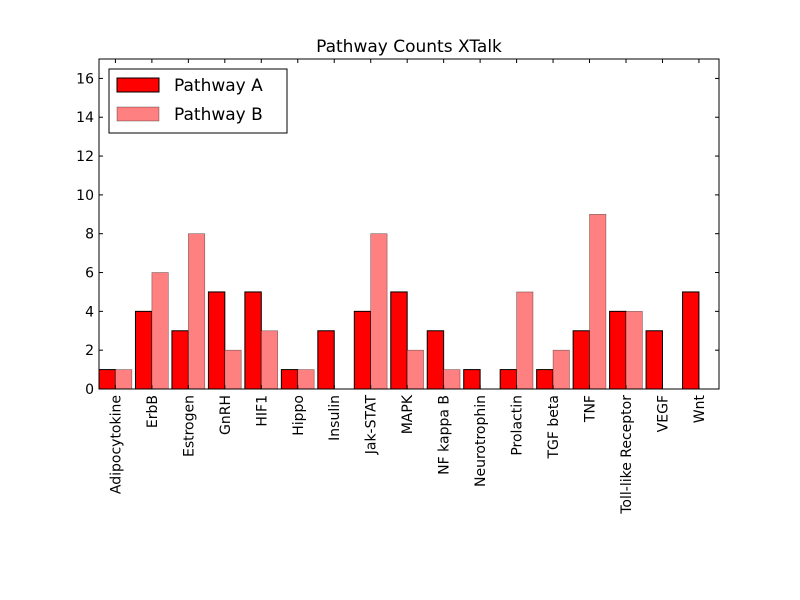 The width and height of the screenshot is (800, 600). I want to click on legend-swatch-a, so click(138, 85).